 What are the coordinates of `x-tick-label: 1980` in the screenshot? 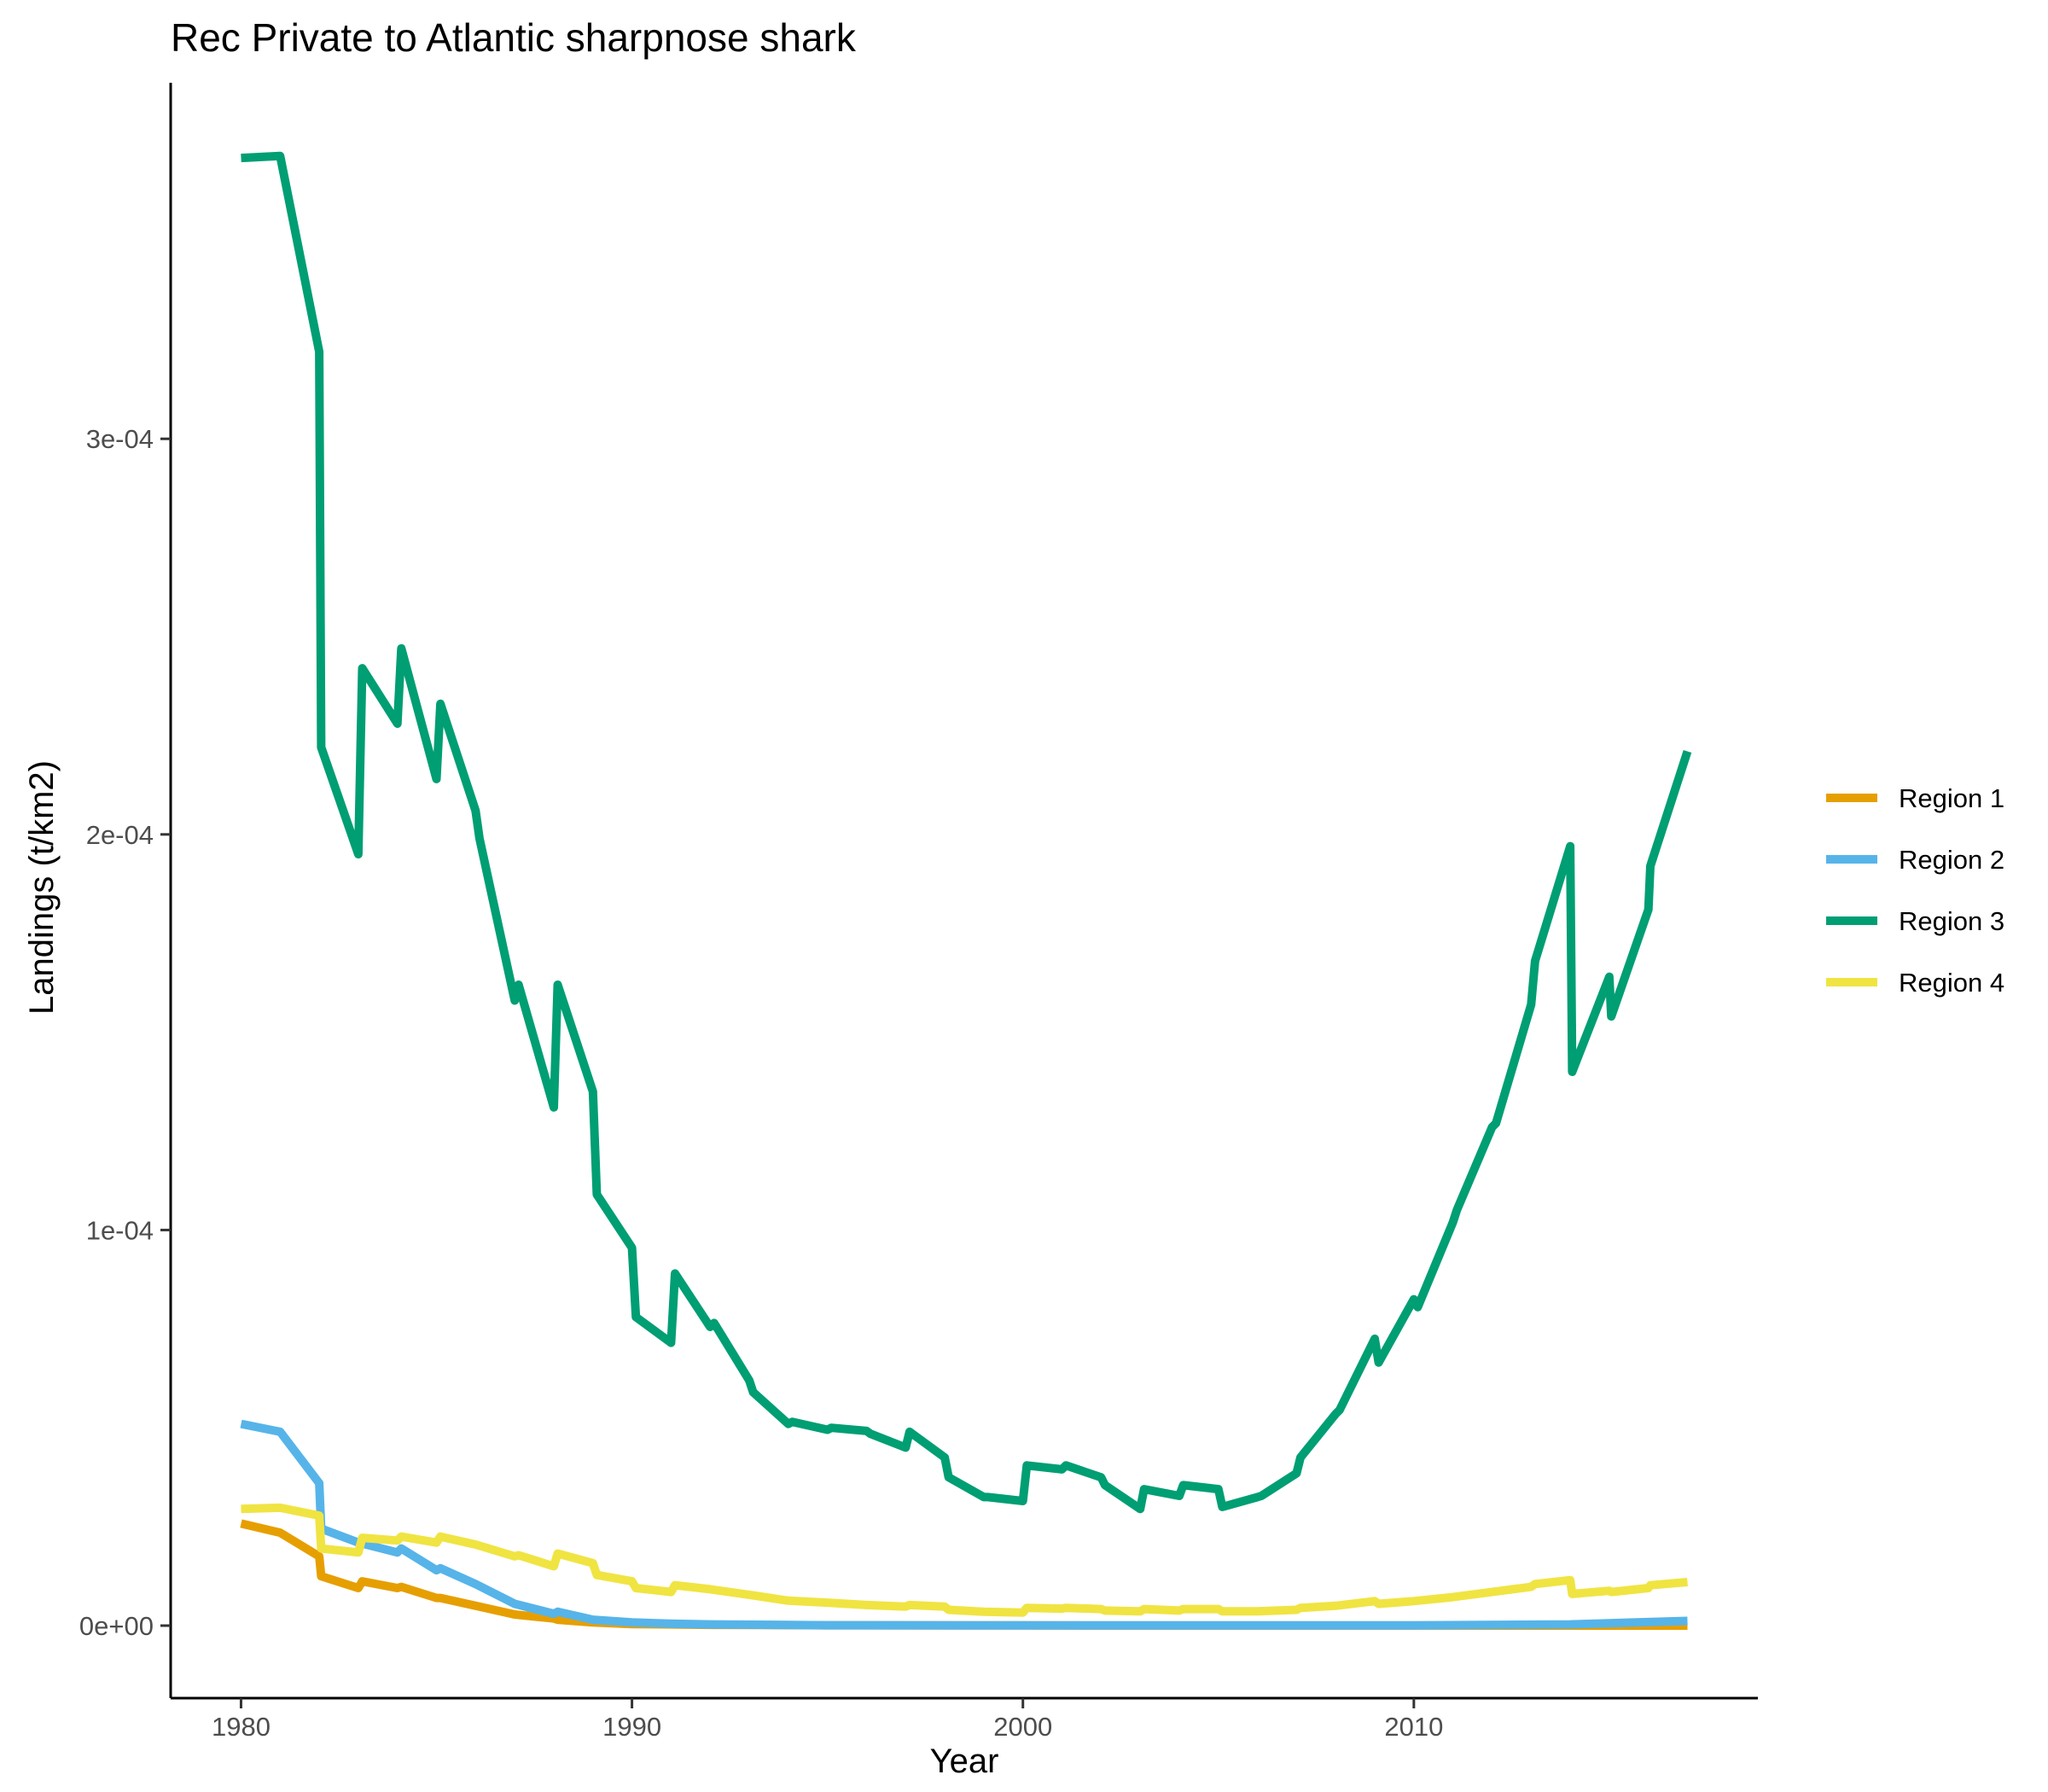 It's located at (242, 1727).